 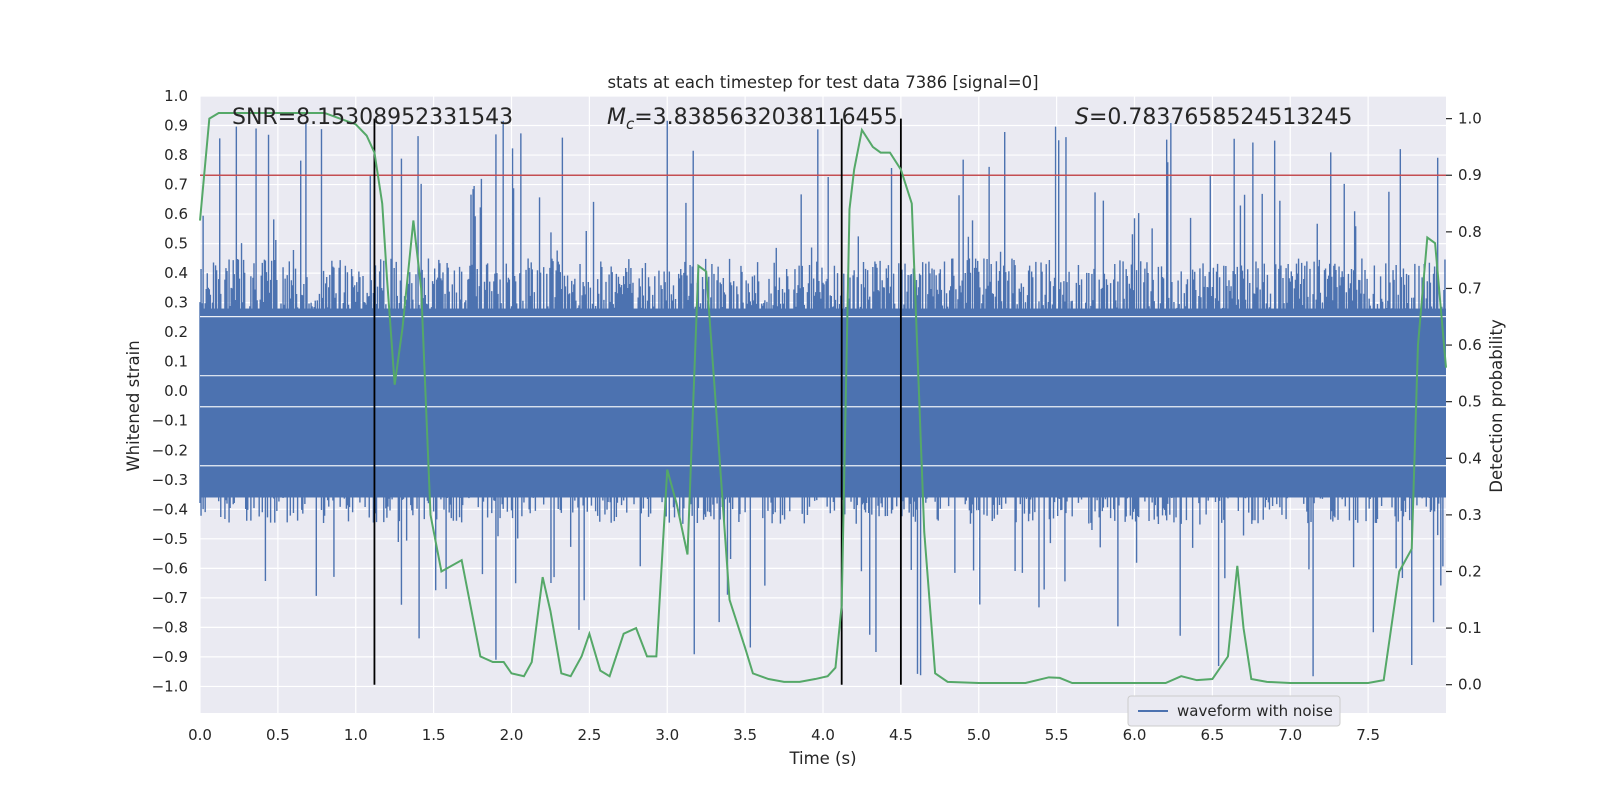 What do you see at coordinates (901, 735) in the screenshot?
I see `x-tick-label: 4.5` at bounding box center [901, 735].